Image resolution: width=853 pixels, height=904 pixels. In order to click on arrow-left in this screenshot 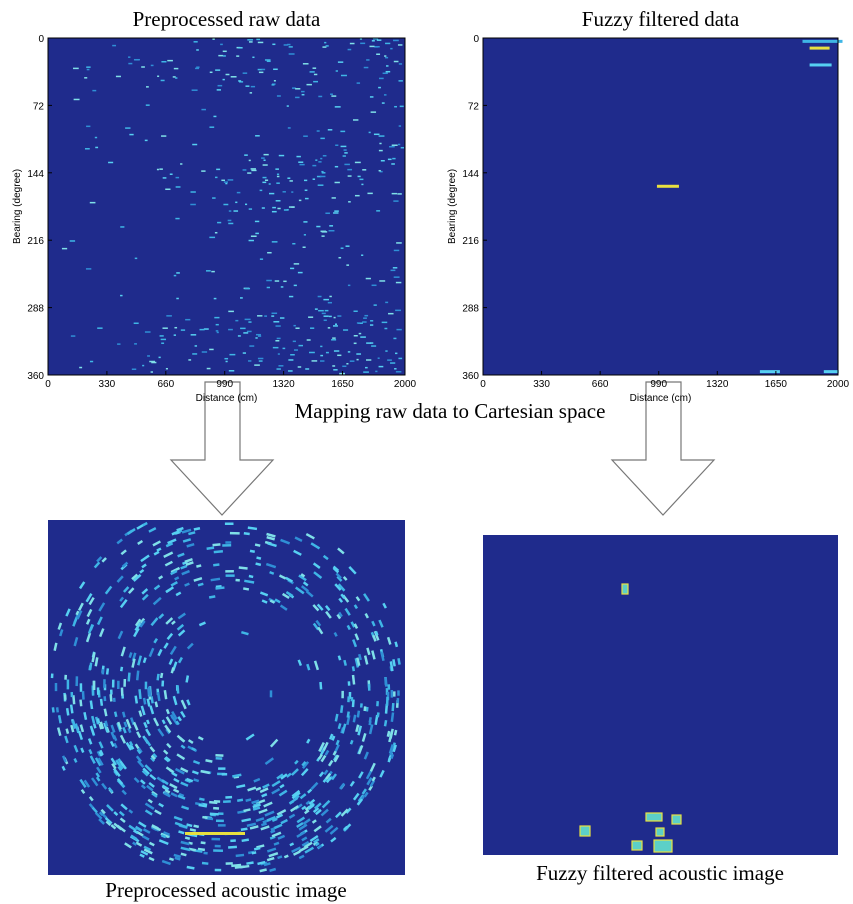, I will do `click(222, 448)`.